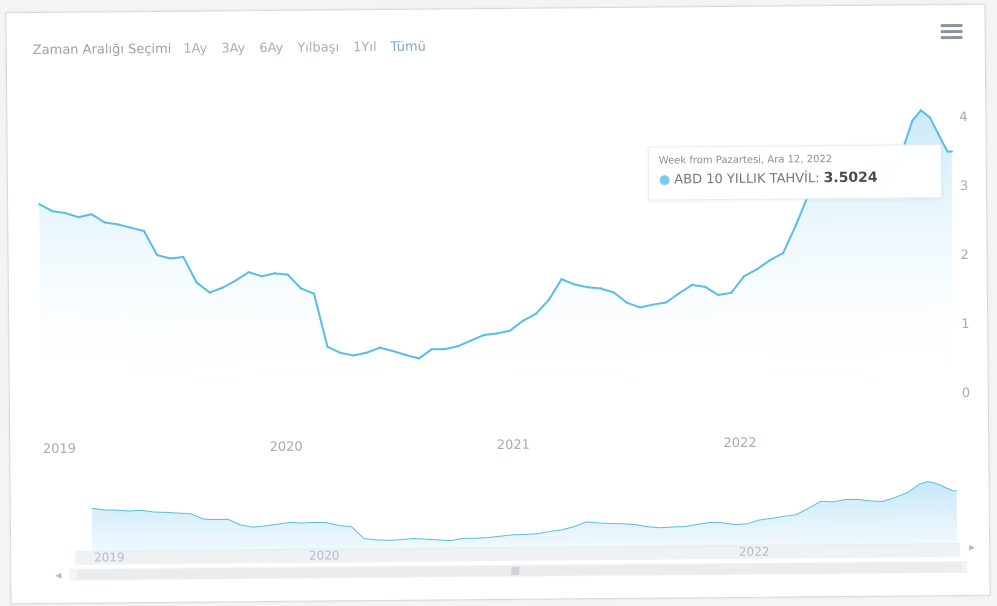  Describe the element at coordinates (754, 552) in the screenshot. I see `navigator-tick-label: 2022` at that location.